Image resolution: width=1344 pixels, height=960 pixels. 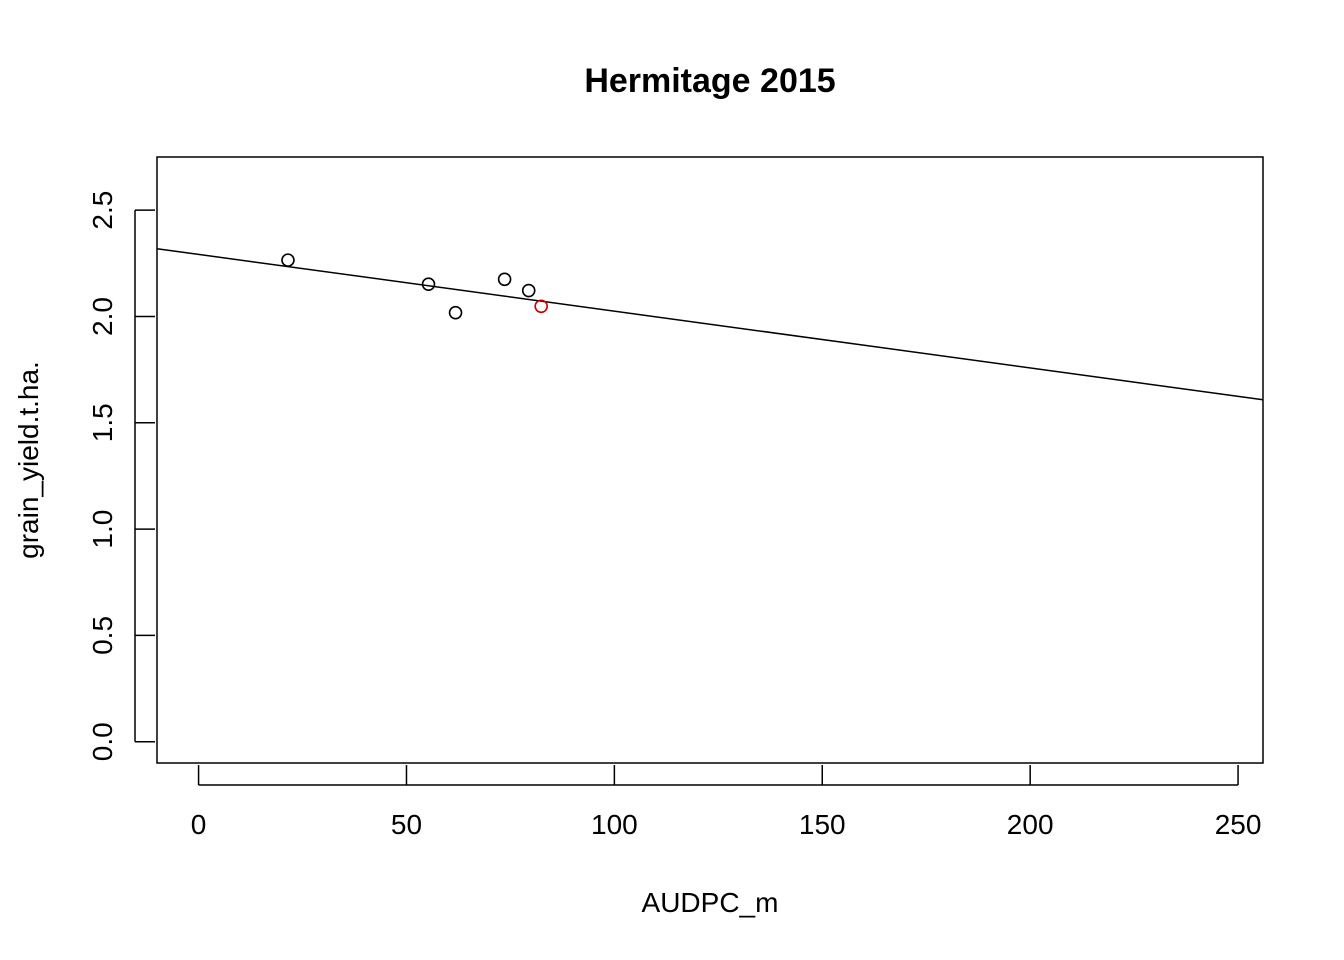 I want to click on y-tick-label: 1.0, so click(x=102, y=529).